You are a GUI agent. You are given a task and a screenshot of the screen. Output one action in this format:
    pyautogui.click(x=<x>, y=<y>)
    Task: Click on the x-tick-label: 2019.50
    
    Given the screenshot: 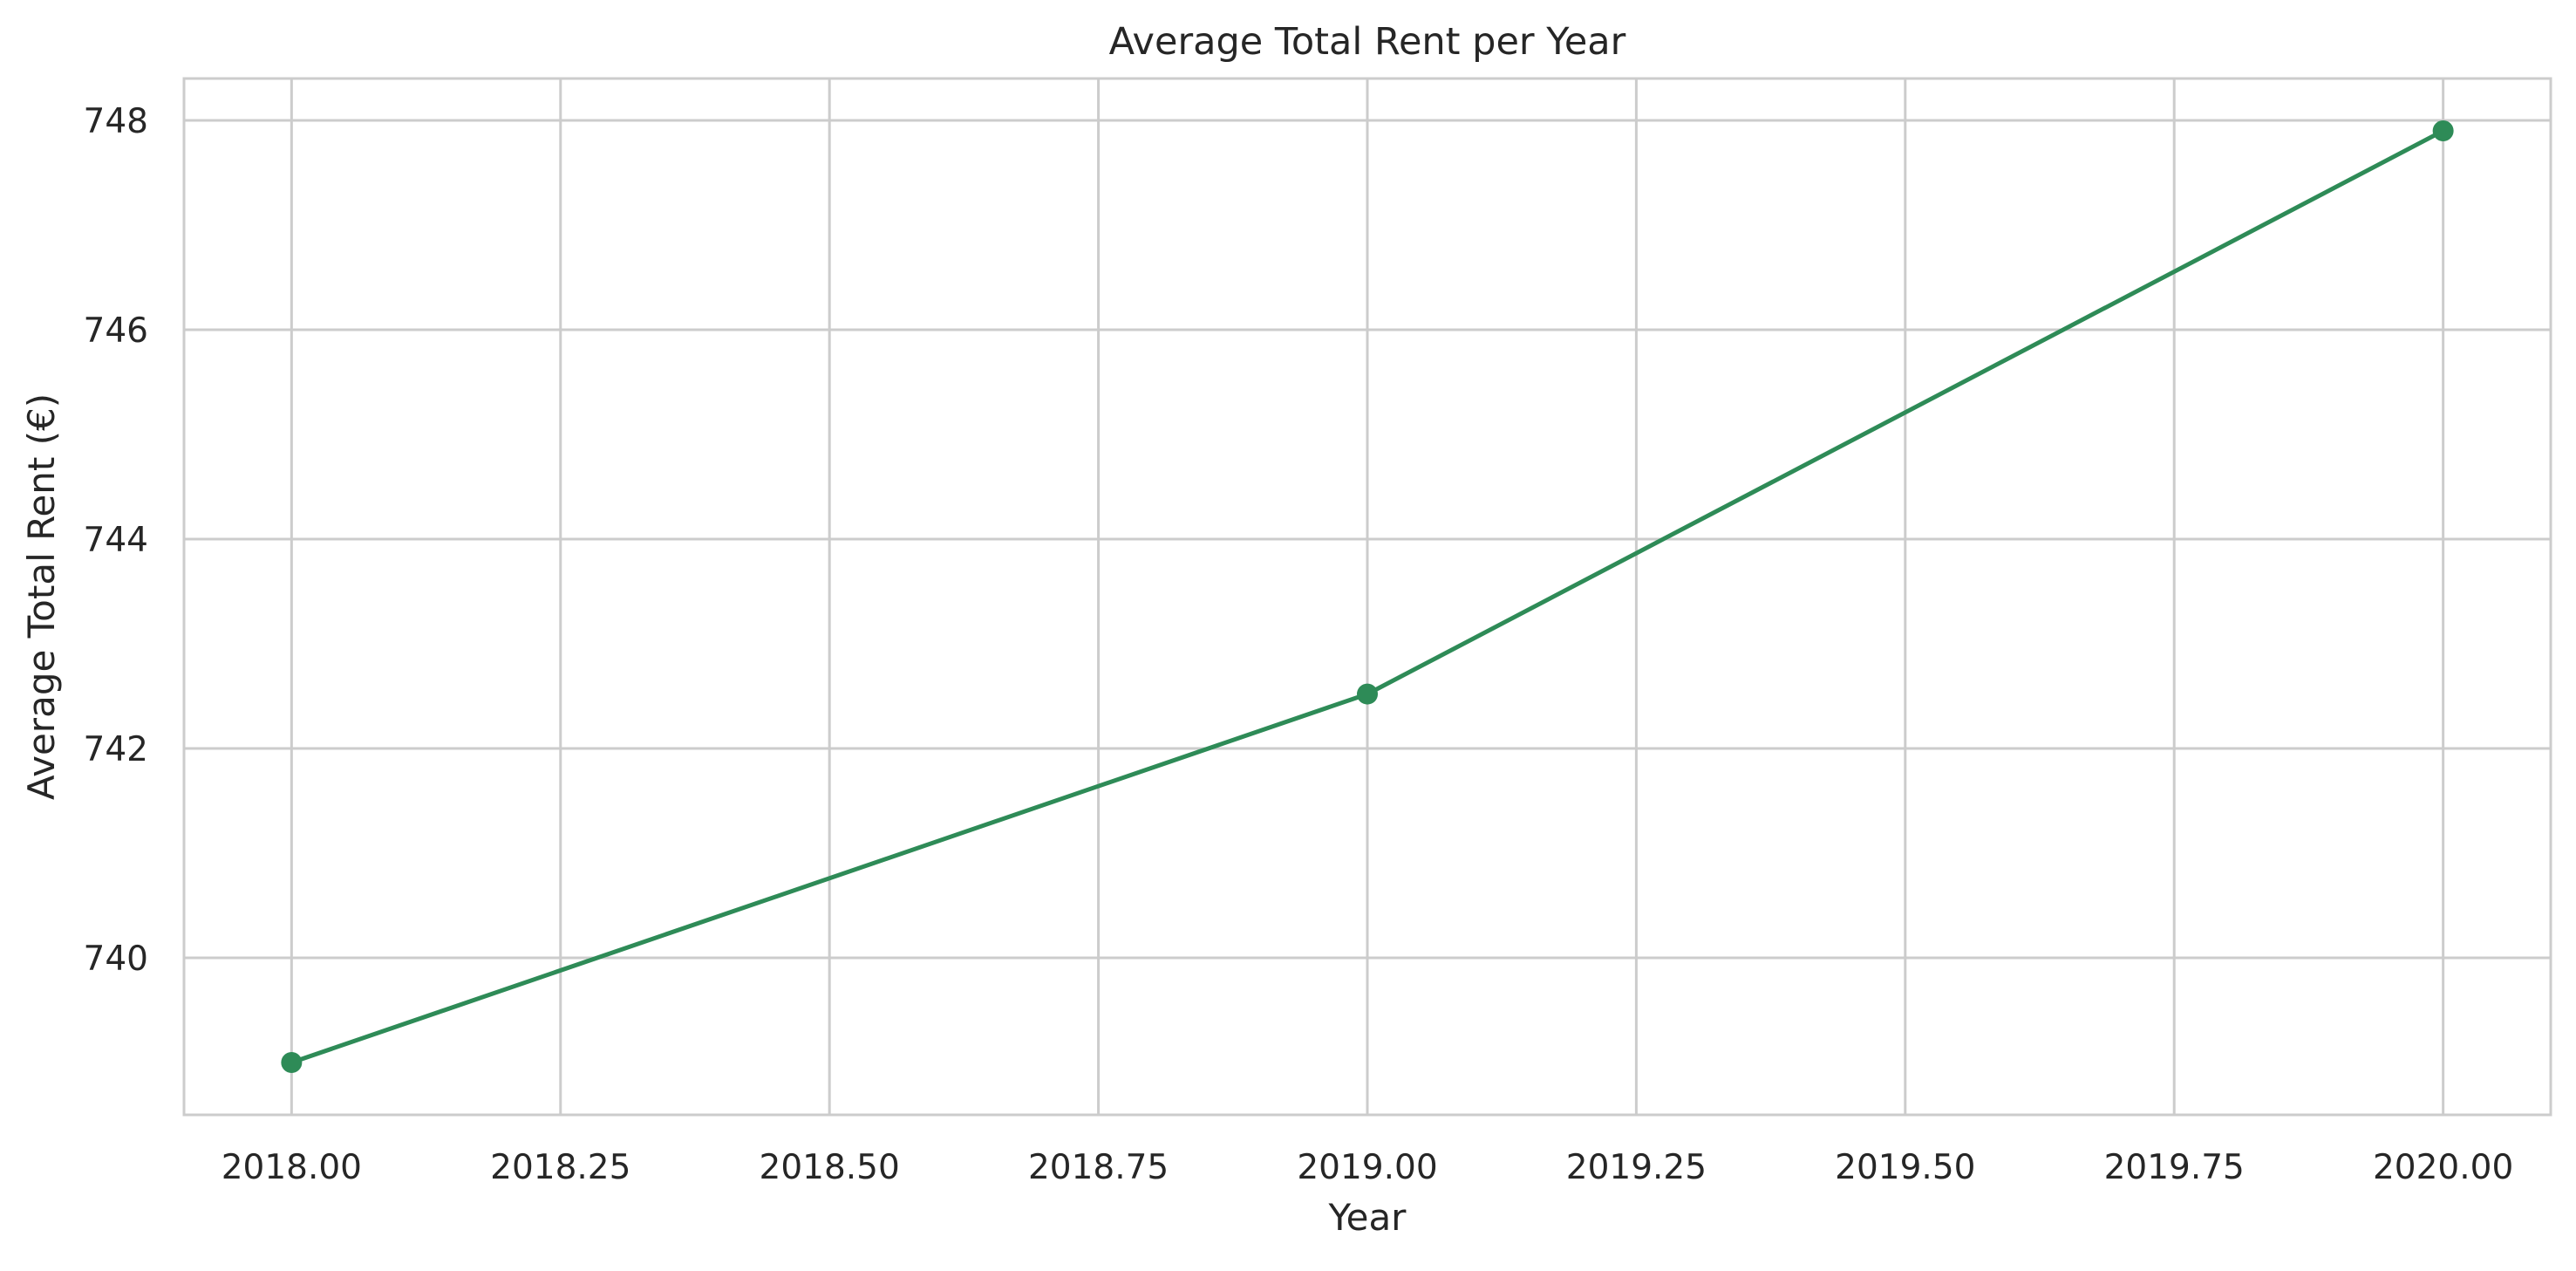 What is the action you would take?
    pyautogui.click(x=1905, y=1167)
    